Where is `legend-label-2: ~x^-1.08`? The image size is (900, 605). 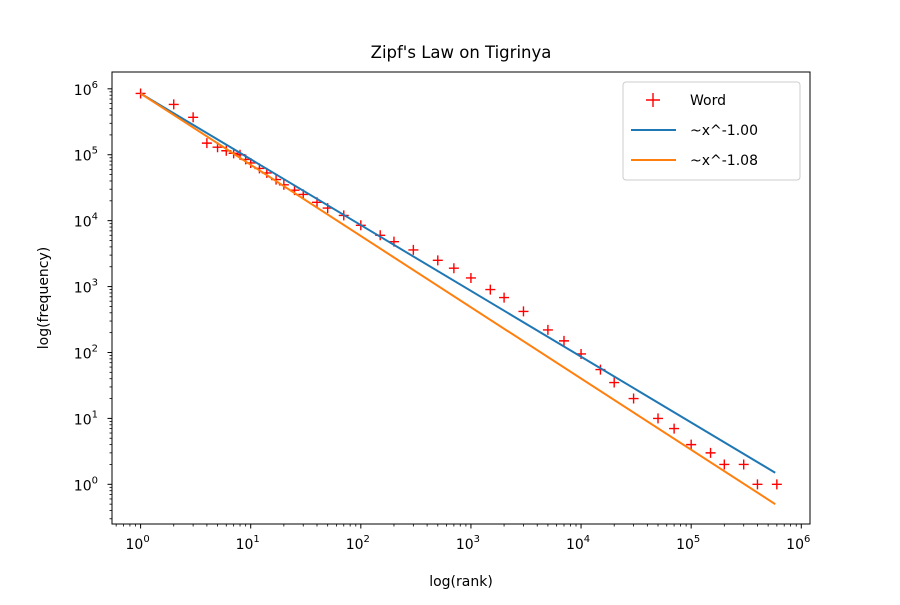 legend-label-2: ~x^-1.08 is located at coordinates (724, 161).